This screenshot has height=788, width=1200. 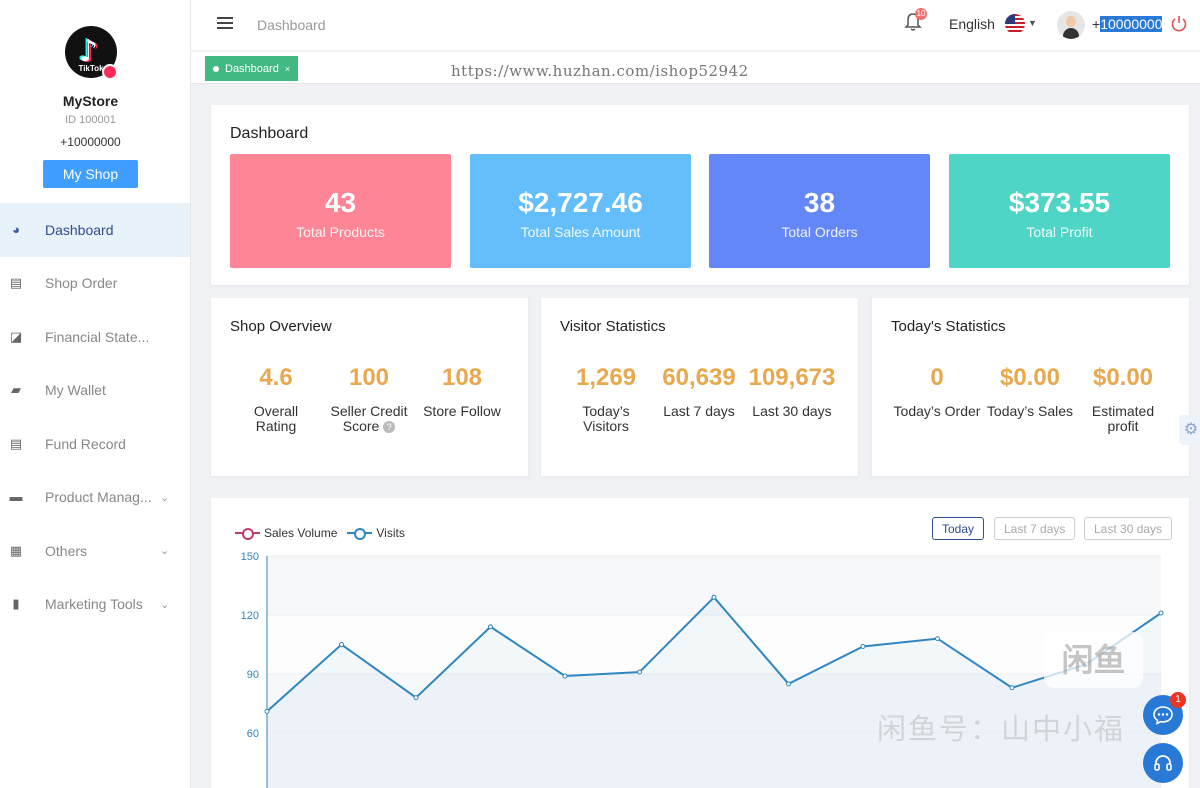 I want to click on metric-todays-sales: $0.00 Today’s Sales, so click(x=1030, y=391).